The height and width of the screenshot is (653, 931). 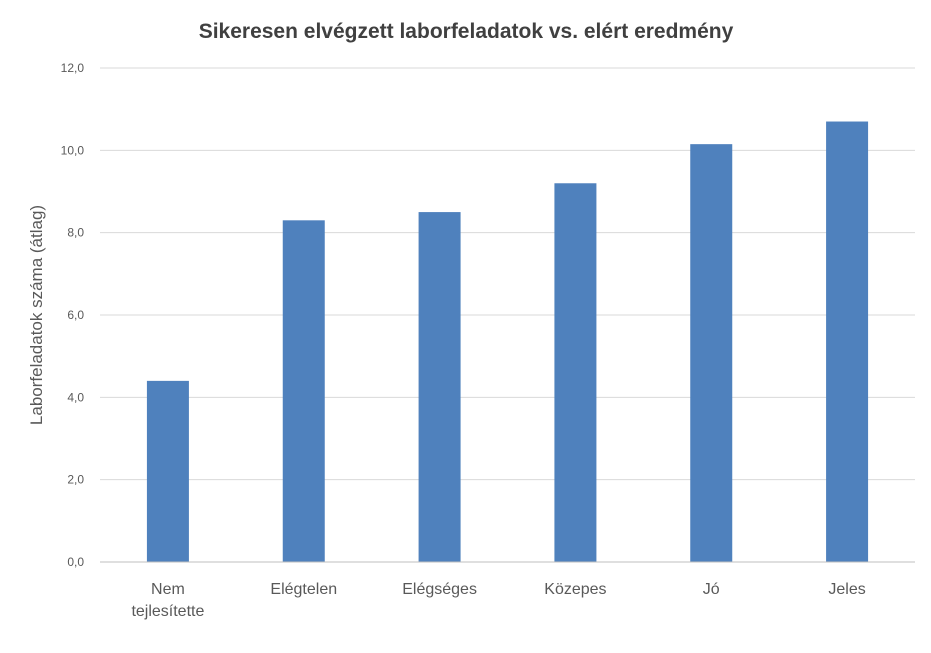 What do you see at coordinates (73, 68) in the screenshot?
I see `y-tick-label: 12,0` at bounding box center [73, 68].